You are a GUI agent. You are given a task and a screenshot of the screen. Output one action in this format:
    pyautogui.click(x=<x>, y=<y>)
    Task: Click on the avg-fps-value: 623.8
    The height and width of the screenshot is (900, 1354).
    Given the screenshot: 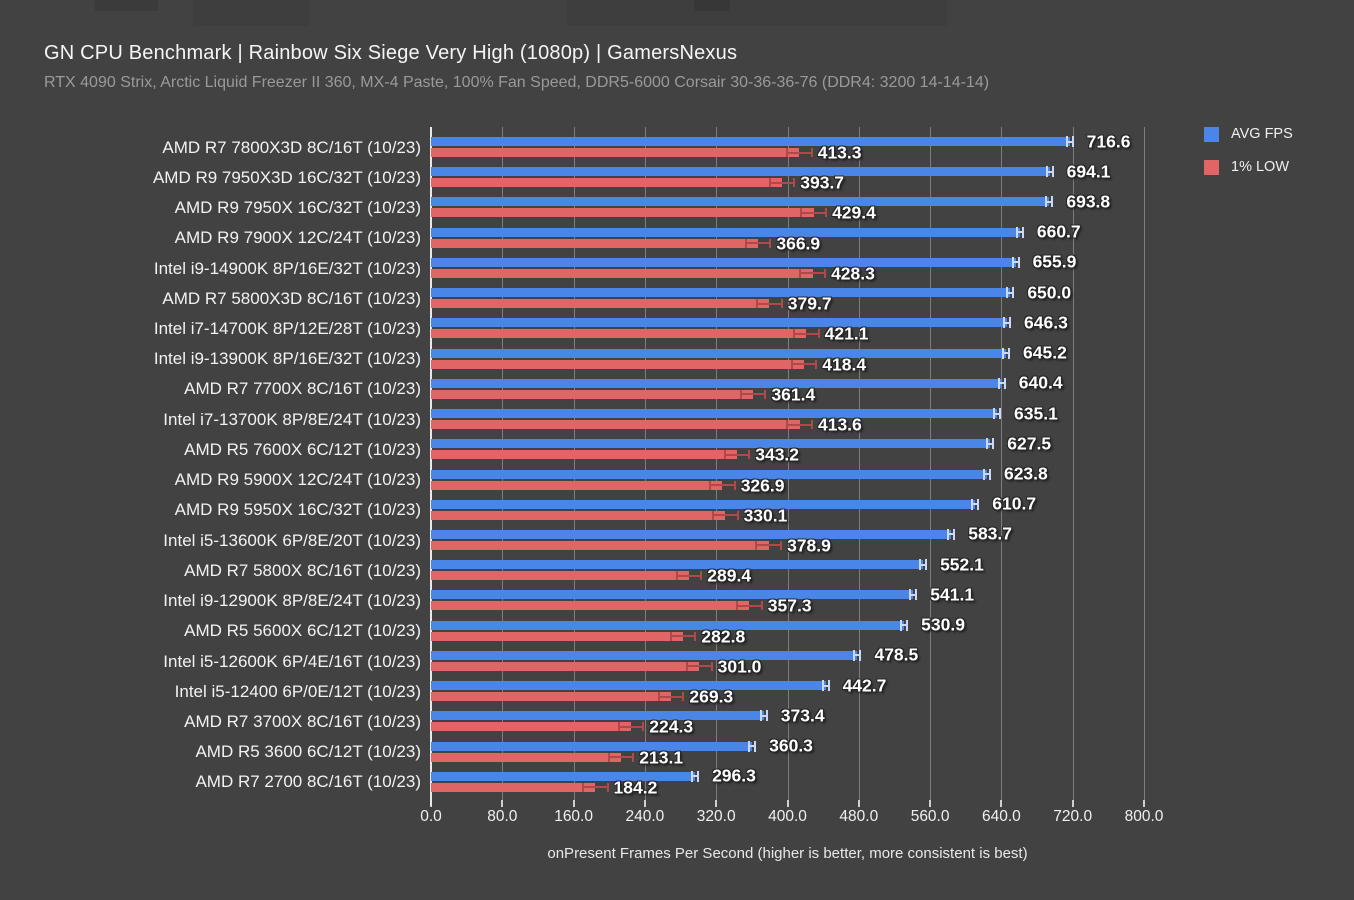 What is the action you would take?
    pyautogui.click(x=1025, y=473)
    